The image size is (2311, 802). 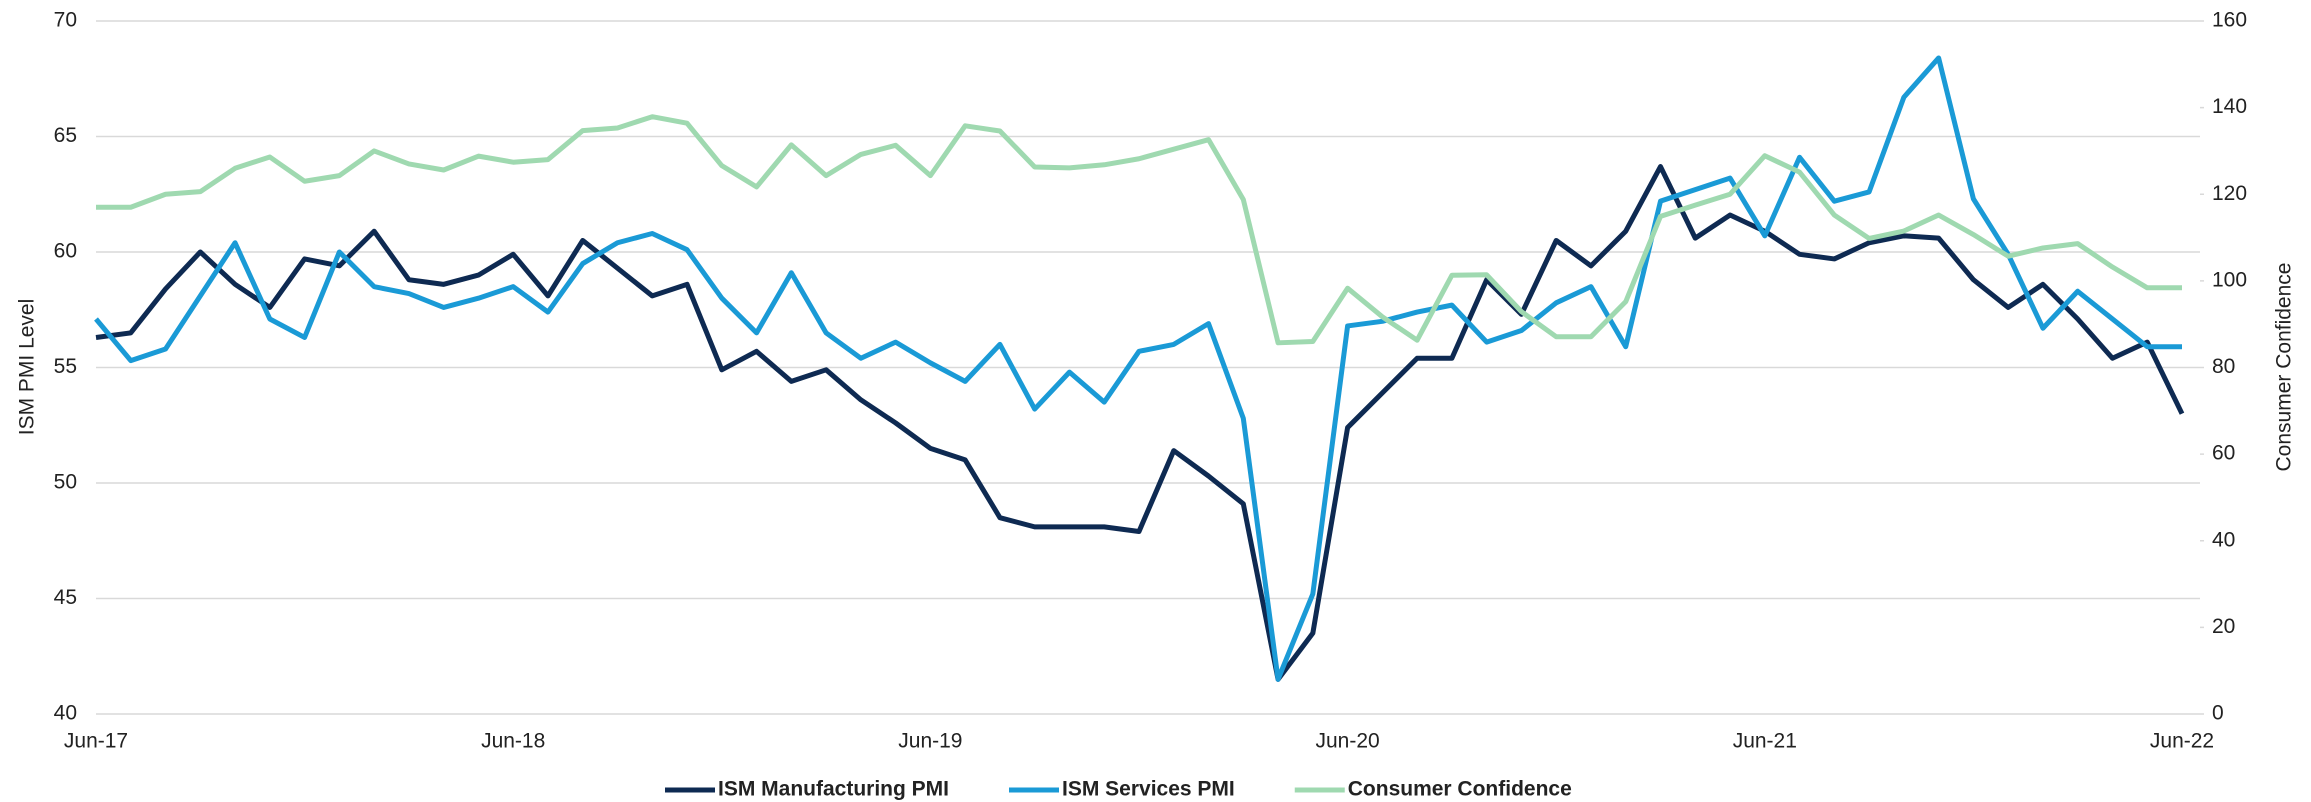 What do you see at coordinates (513, 741) in the screenshot?
I see `x-tick-label: Jun-18` at bounding box center [513, 741].